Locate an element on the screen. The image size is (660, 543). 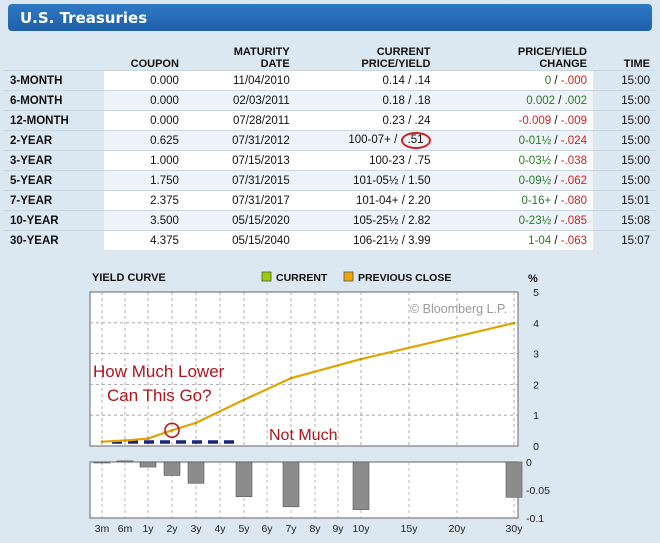
legend-label-current: CURRENT is located at coordinates (302, 278).